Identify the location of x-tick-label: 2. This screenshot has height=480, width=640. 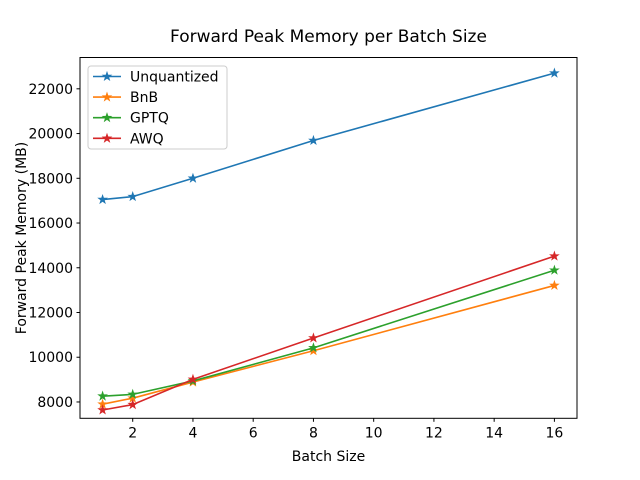
(132, 433).